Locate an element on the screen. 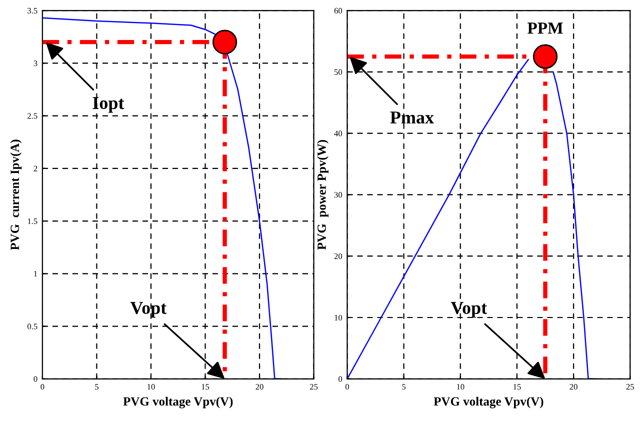 Image resolution: width=643 pixels, height=421 pixels. y-axis-title: PVG current Ipv(A) is located at coordinates (16, 195).